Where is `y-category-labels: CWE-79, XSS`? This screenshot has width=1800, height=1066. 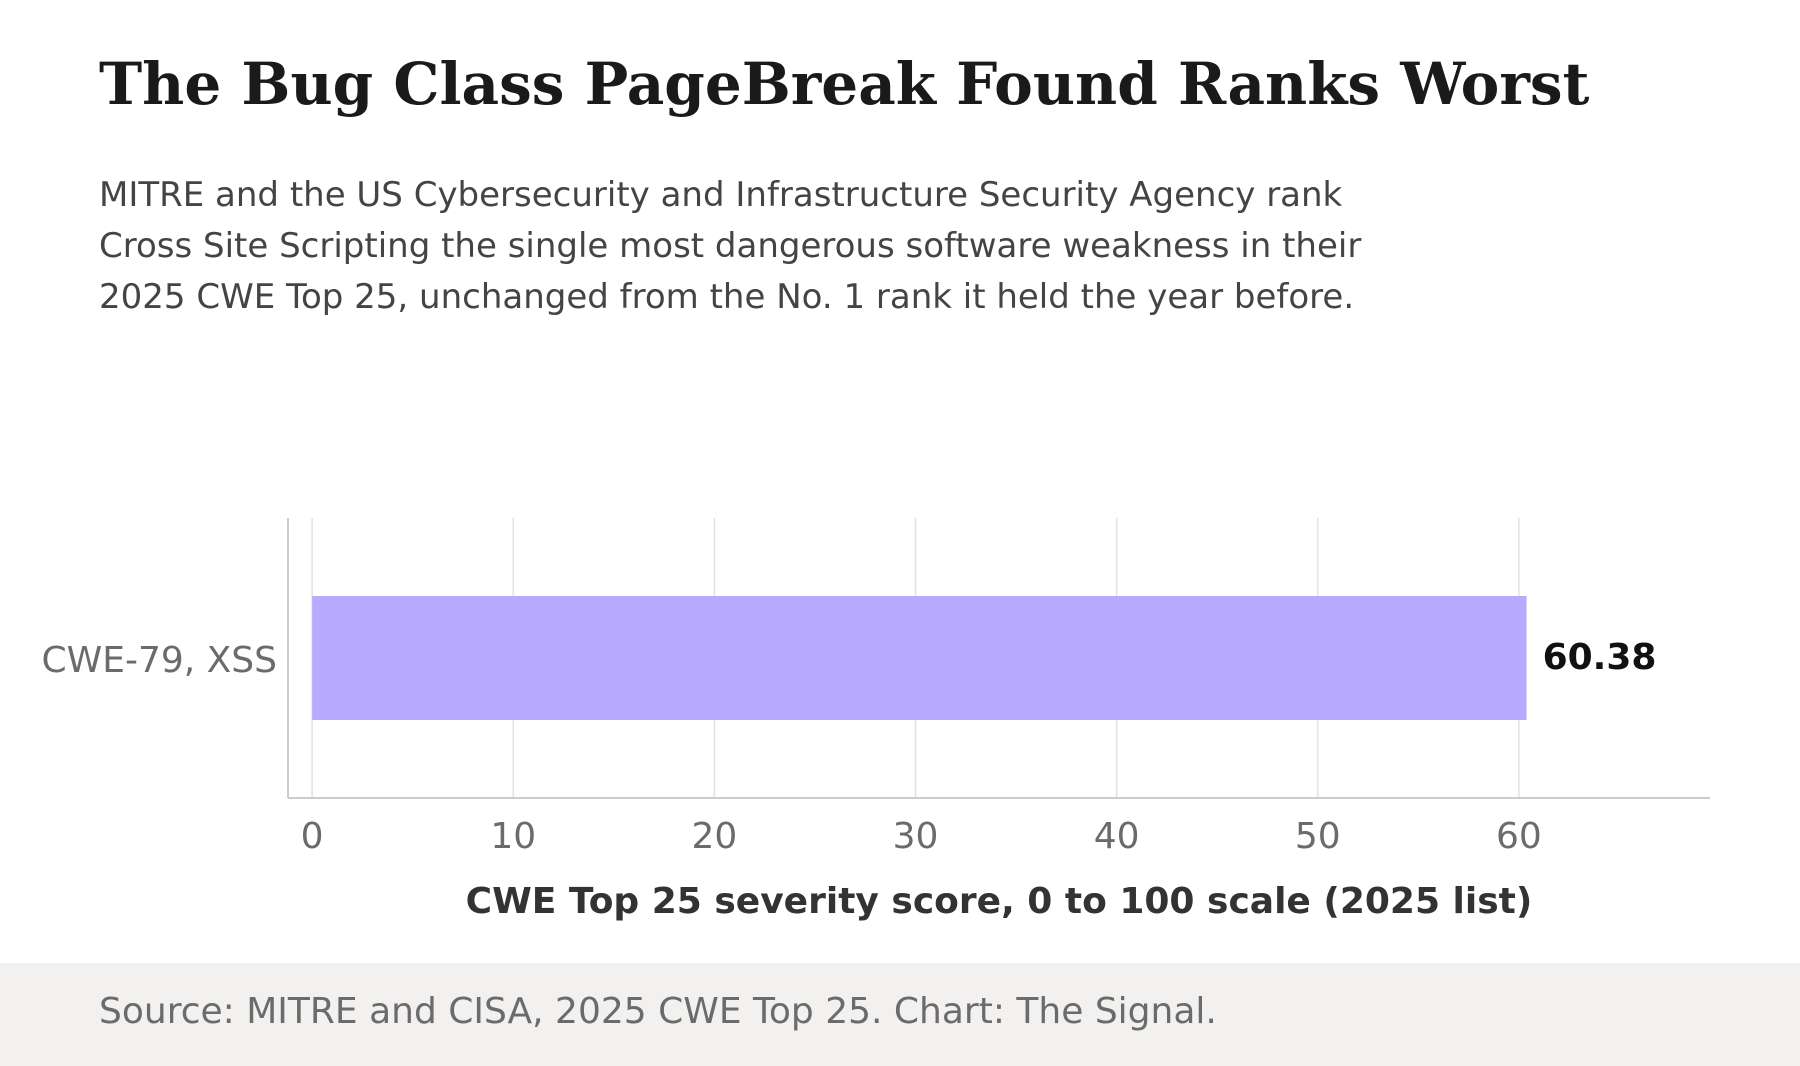
y-category-labels: CWE-79, XSS is located at coordinates (159, 660).